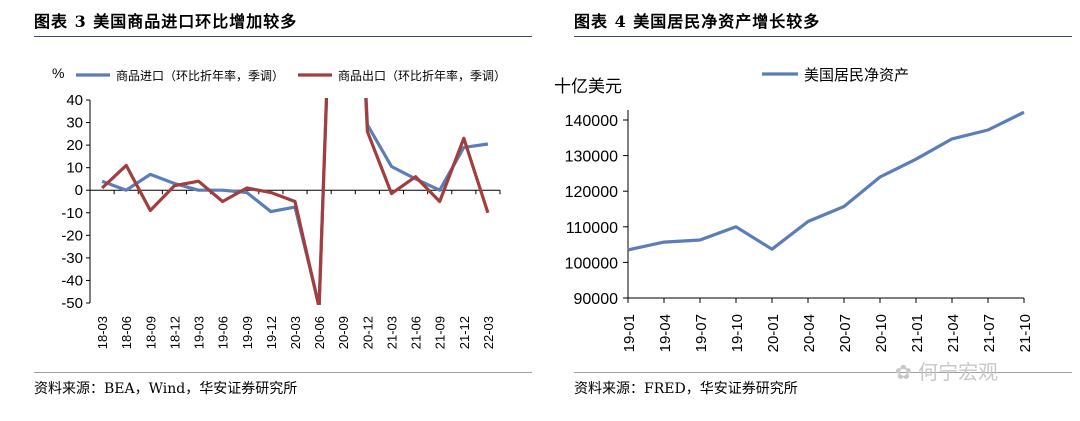 This screenshot has width=1080, height=421. Describe the element at coordinates (881, 333) in the screenshot. I see `right-x-tick-label: 20-10` at that location.